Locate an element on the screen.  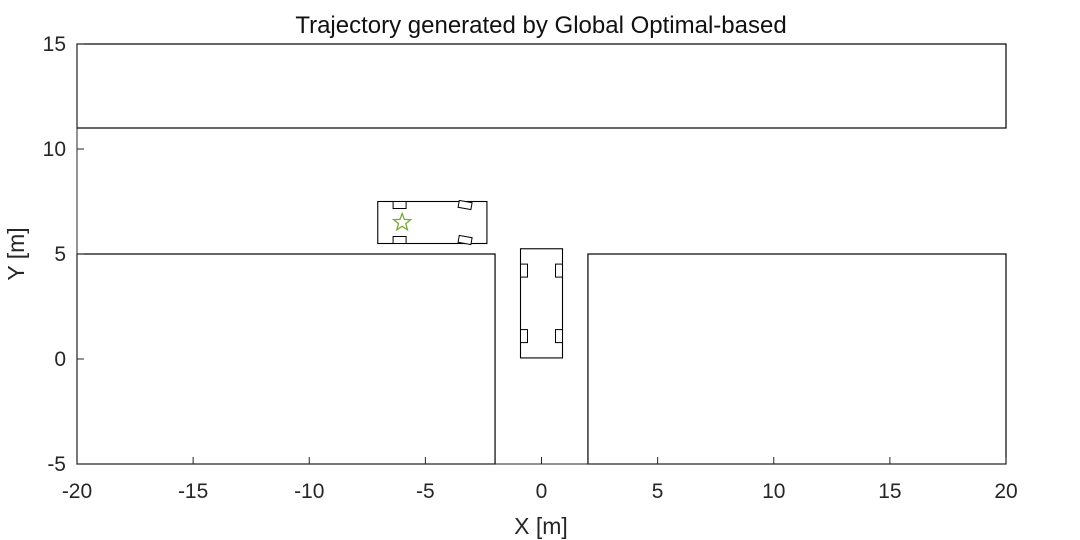
goal-marker is located at coordinates (402, 221).